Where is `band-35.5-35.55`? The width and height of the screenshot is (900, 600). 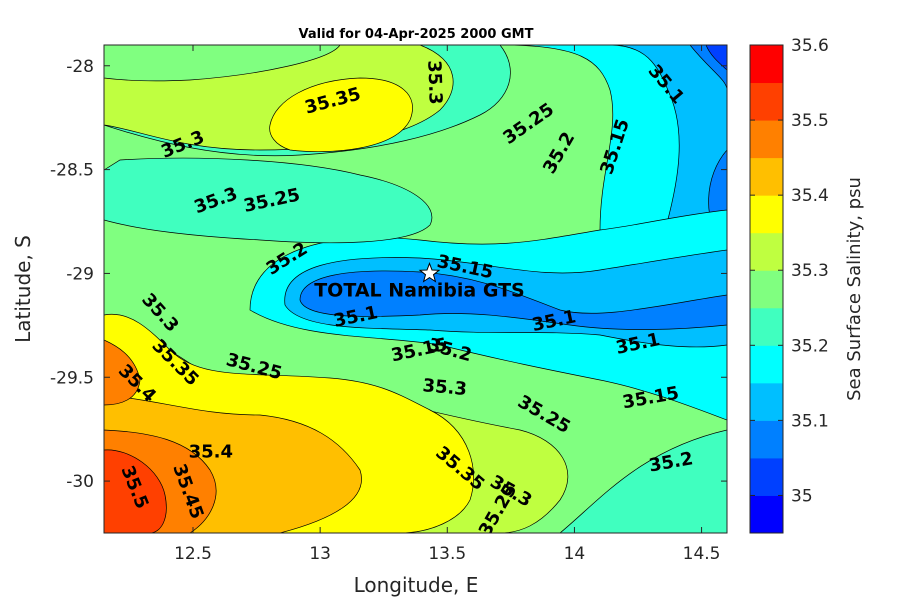 band-35.5-35.55 is located at coordinates (135, 491).